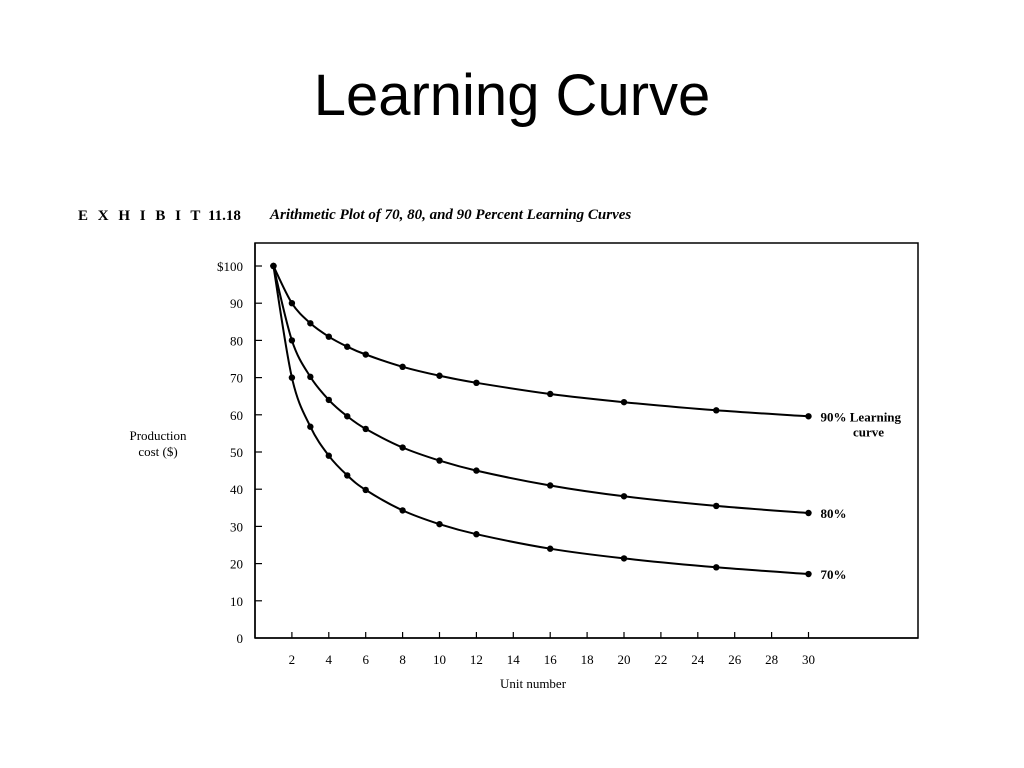  I want to click on x-tick-label: 22, so click(660, 659).